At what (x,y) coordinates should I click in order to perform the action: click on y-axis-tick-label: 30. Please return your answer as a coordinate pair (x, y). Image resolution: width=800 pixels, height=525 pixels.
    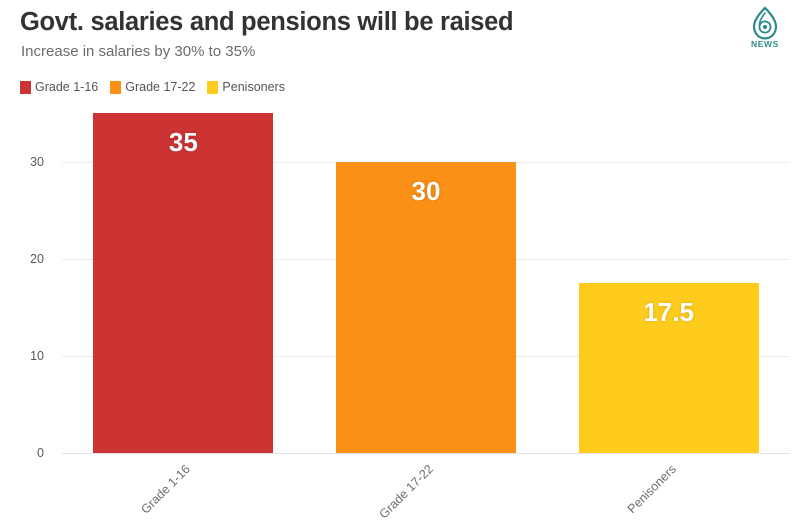
    Looking at the image, I should click on (37, 161).